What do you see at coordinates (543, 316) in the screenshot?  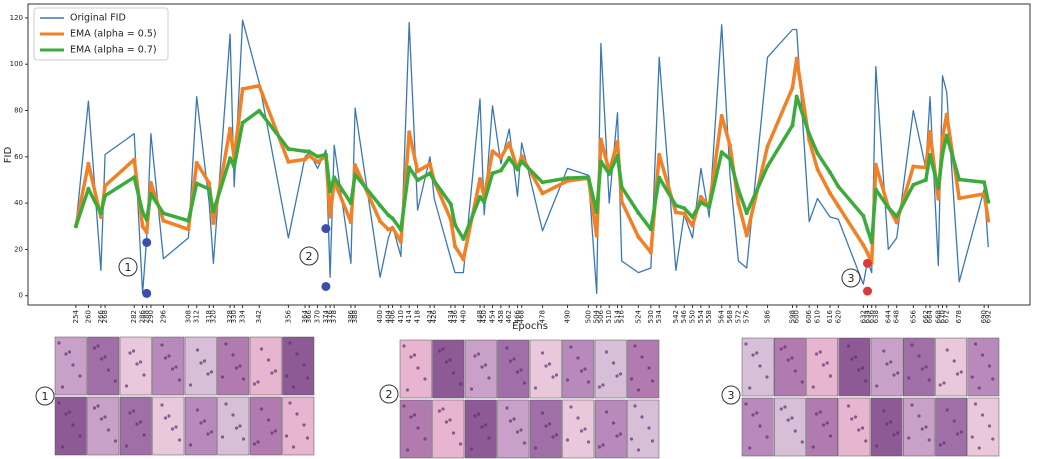 I see `x-tick-label: 478` at bounding box center [543, 316].